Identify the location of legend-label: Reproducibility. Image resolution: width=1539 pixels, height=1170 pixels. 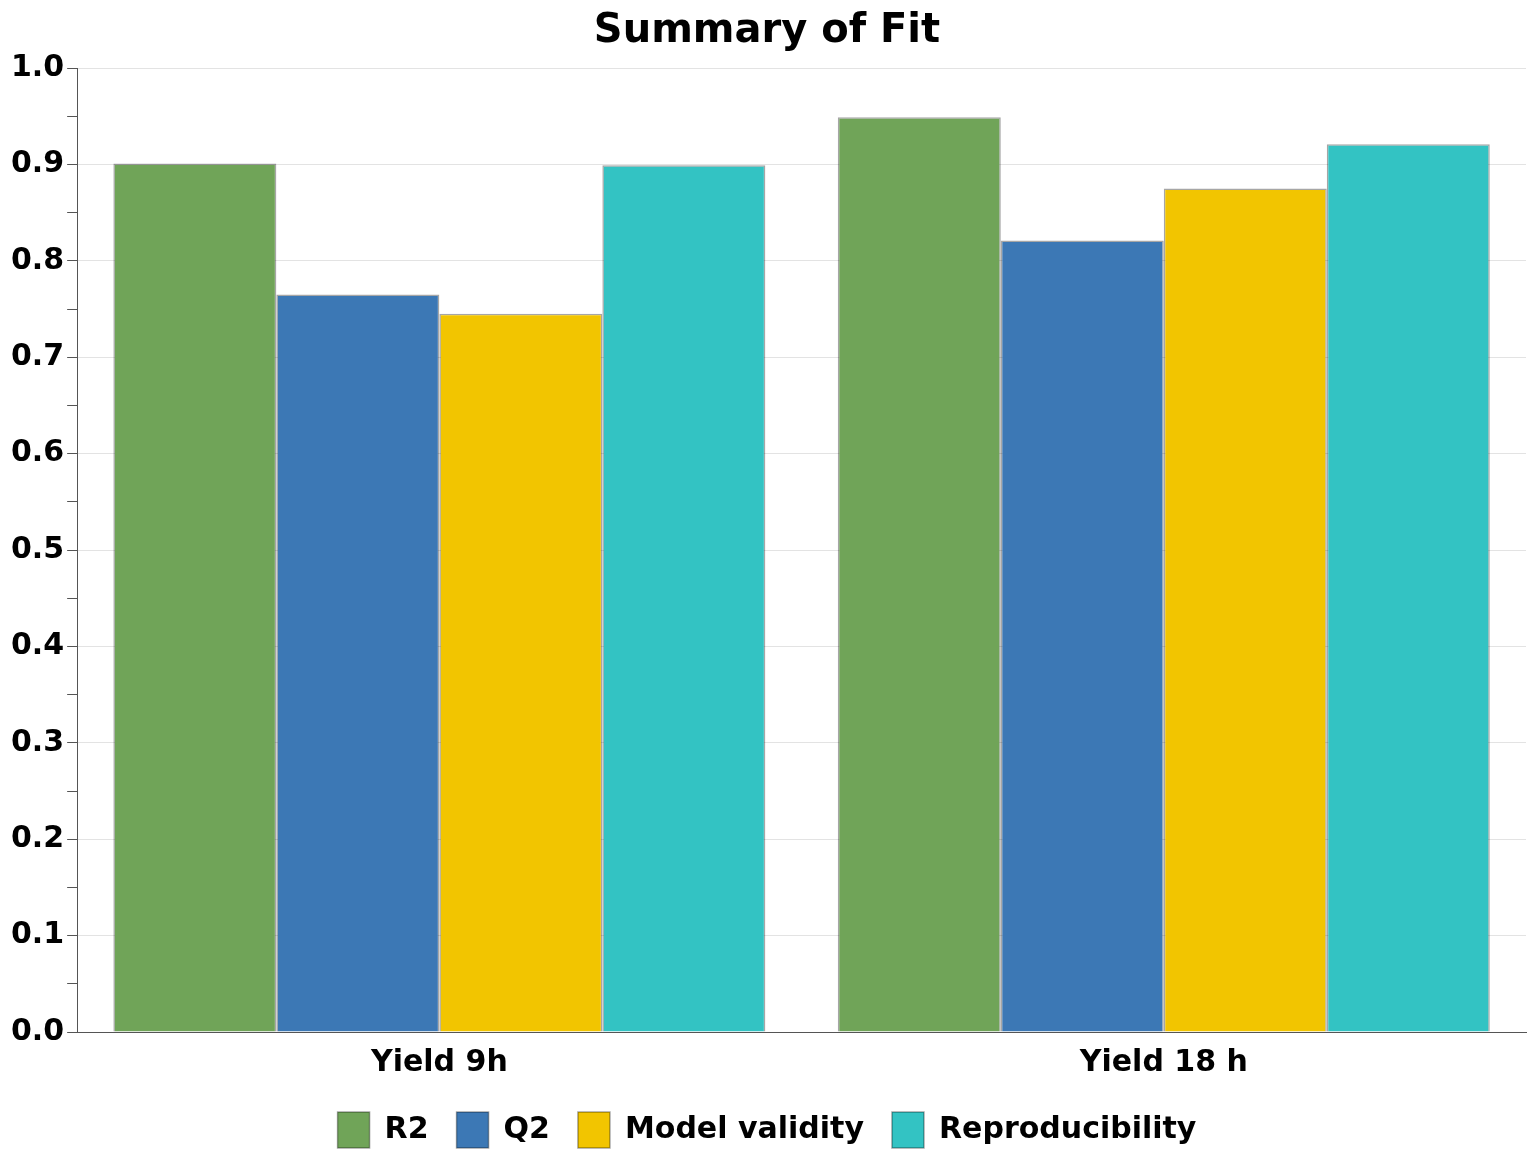
(1067, 1127).